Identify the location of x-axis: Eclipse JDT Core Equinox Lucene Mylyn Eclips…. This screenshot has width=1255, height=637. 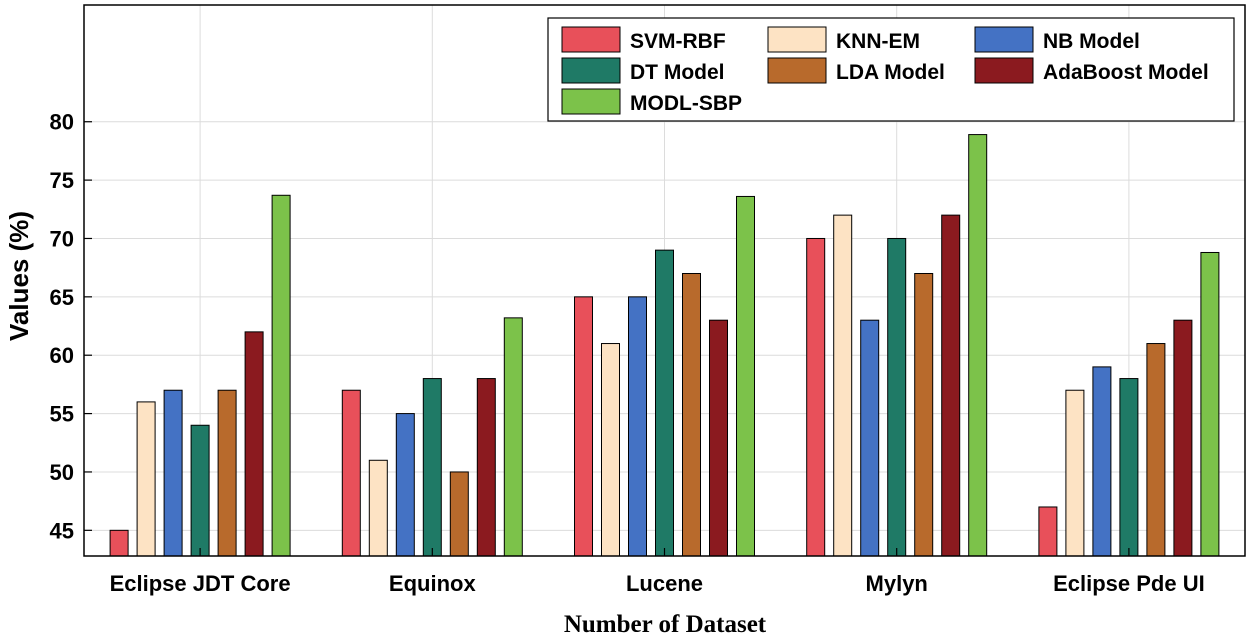
(657, 572).